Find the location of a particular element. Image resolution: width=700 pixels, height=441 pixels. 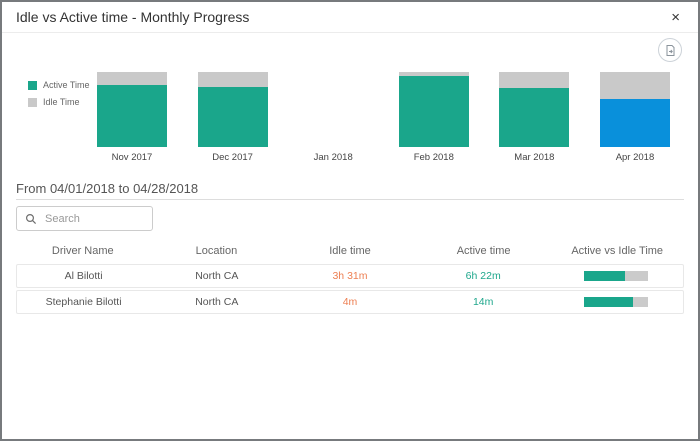

month-bar-feb-2018 is located at coordinates (433, 107).